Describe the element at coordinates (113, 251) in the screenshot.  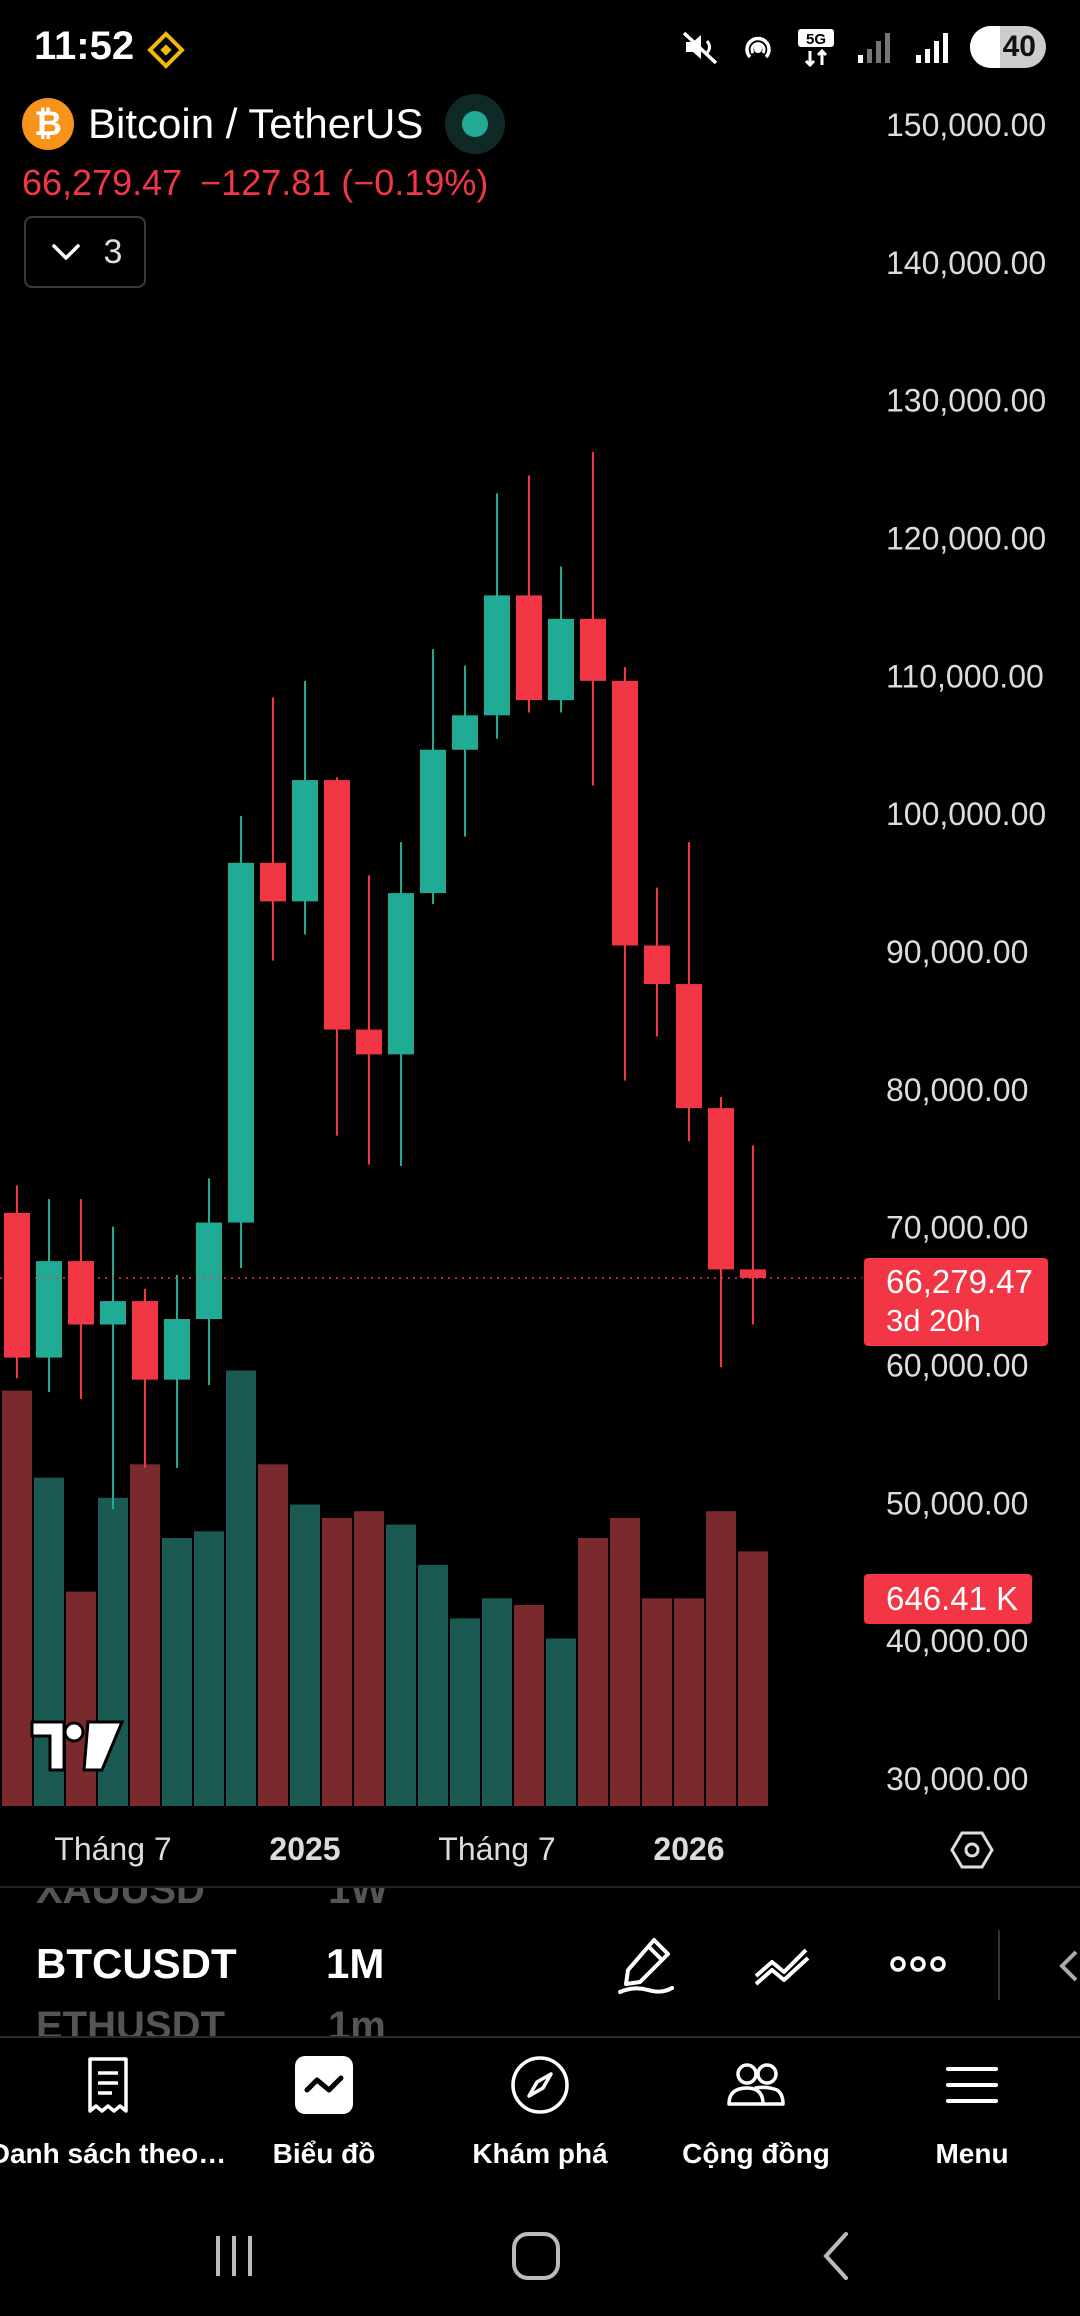
I see `indicators-count: 3` at that location.